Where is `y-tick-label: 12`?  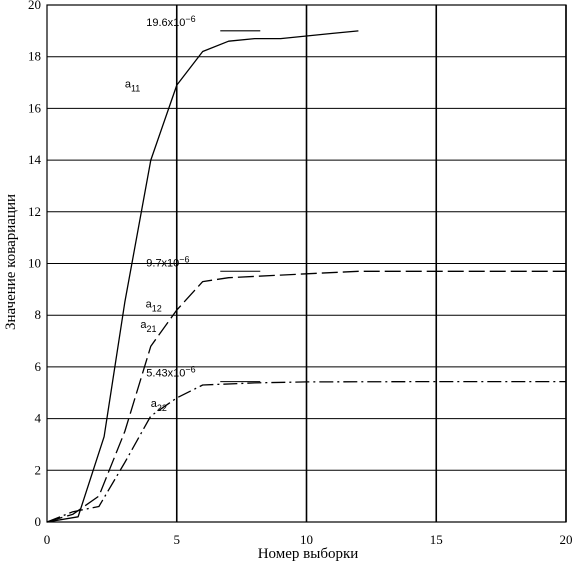 y-tick-label: 12 is located at coordinates (34, 211).